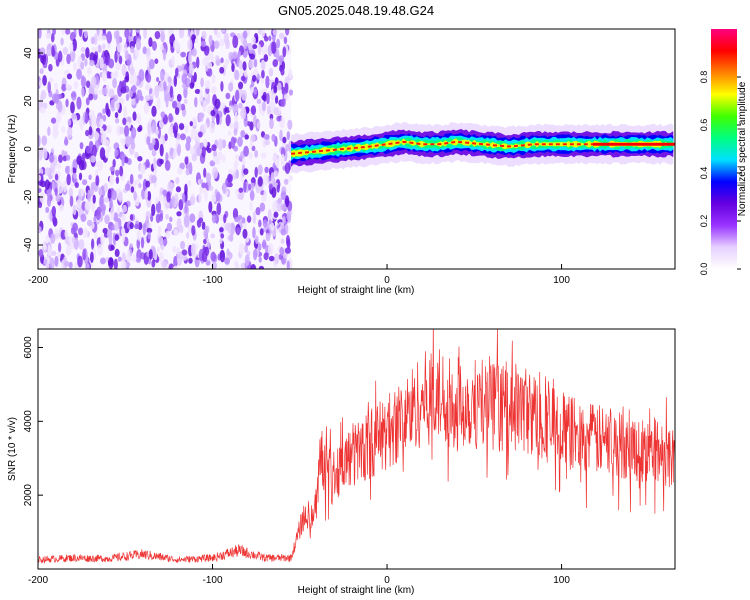 This screenshot has width=750, height=600. I want to click on spectrogram-x-ticks: -200 -100 0 100, so click(299, 275).